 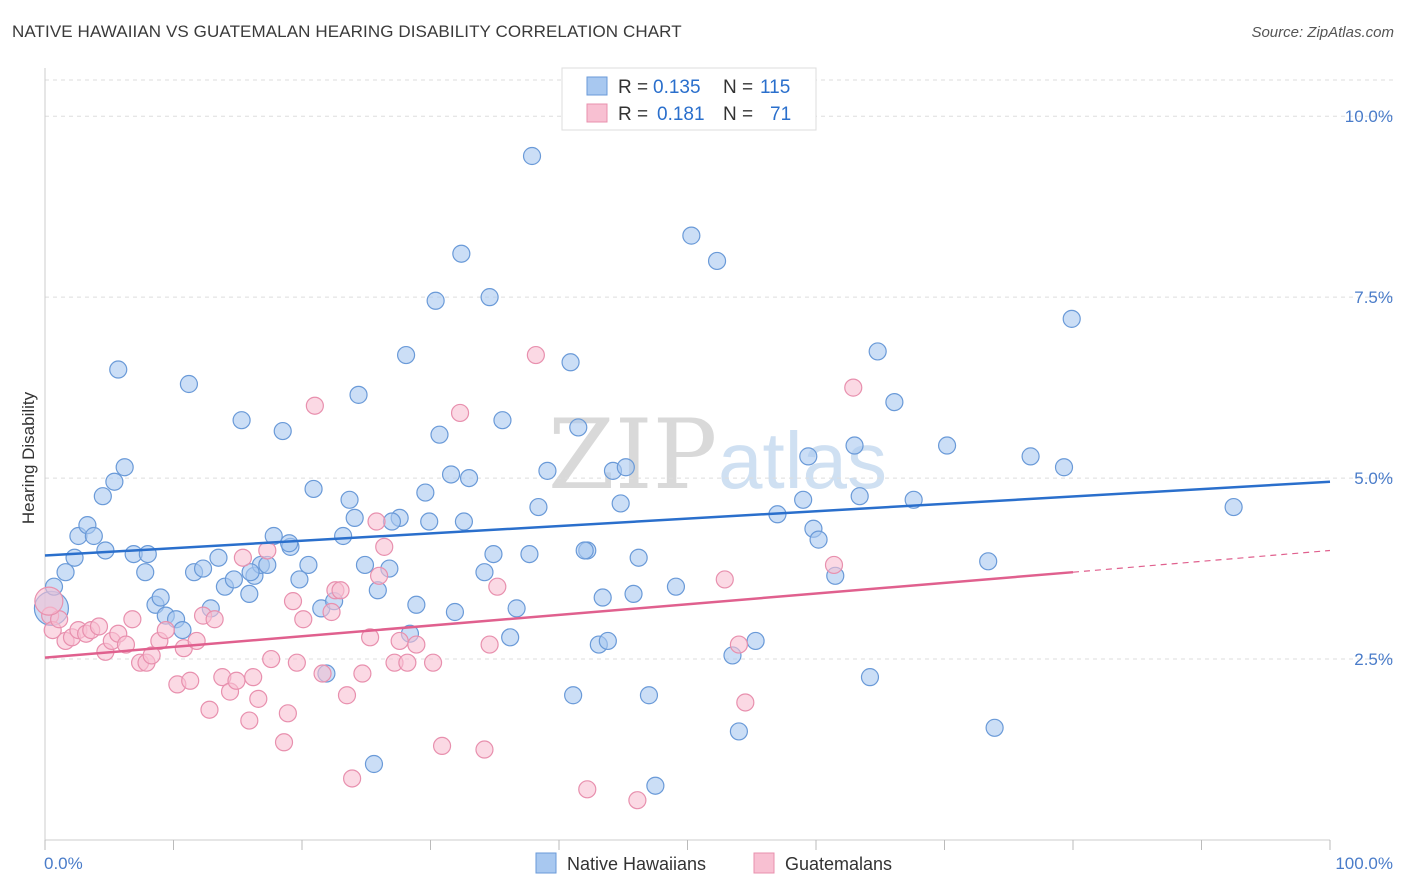 What do you see at coordinates (559, 614) in the screenshot?
I see `guatemalan-trend-line` at bounding box center [559, 614].